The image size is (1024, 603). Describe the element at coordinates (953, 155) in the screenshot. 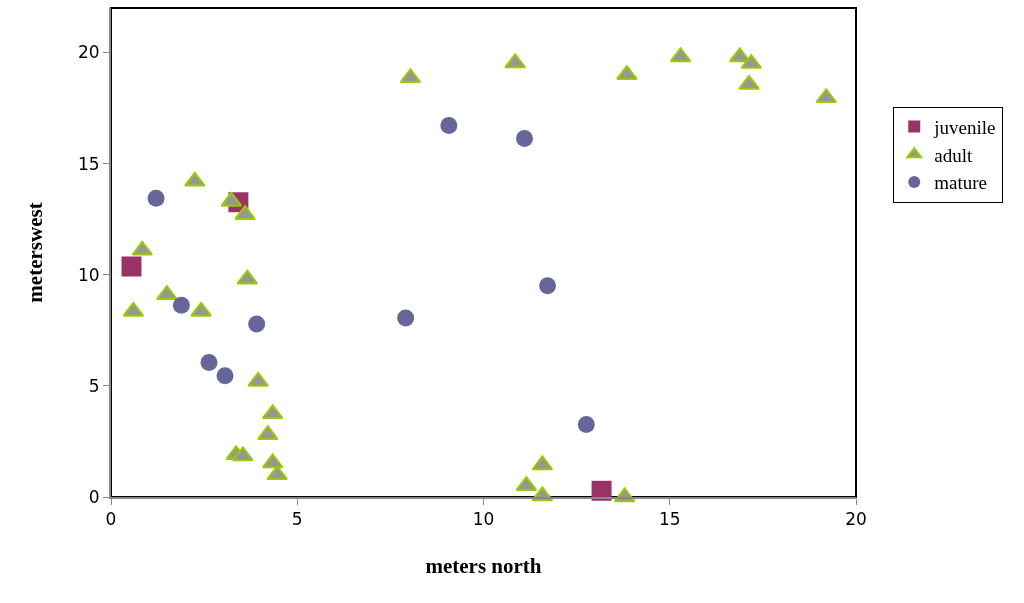

I see `legend-label: adult` at that location.